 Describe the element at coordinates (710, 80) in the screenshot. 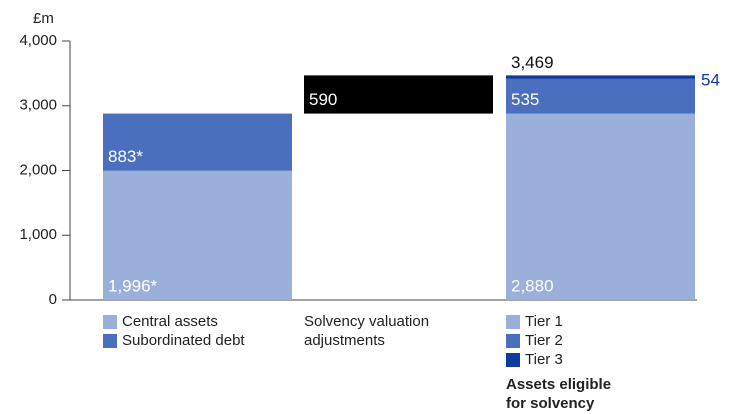

I see `value-label: 54` at that location.